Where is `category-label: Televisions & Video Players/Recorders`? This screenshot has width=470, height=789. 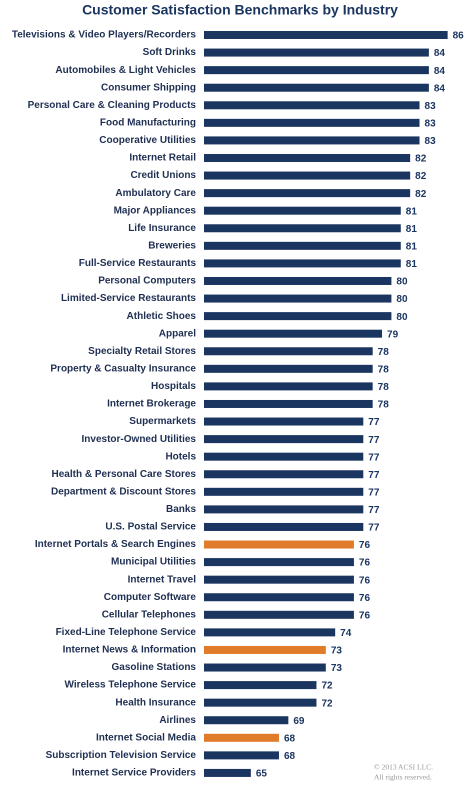
category-label: Televisions & Video Players/Recorders is located at coordinates (104, 35).